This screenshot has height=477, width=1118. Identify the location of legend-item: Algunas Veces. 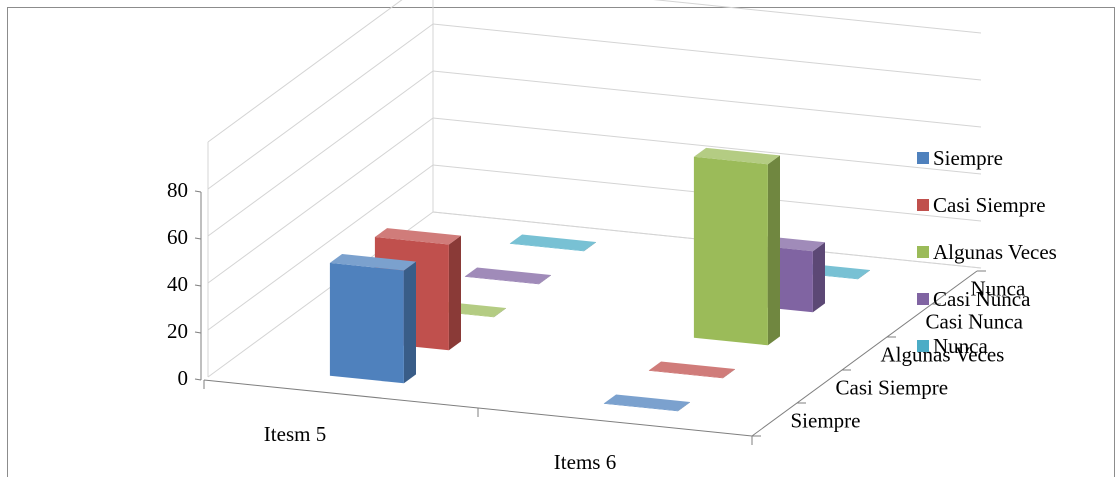
(987, 252).